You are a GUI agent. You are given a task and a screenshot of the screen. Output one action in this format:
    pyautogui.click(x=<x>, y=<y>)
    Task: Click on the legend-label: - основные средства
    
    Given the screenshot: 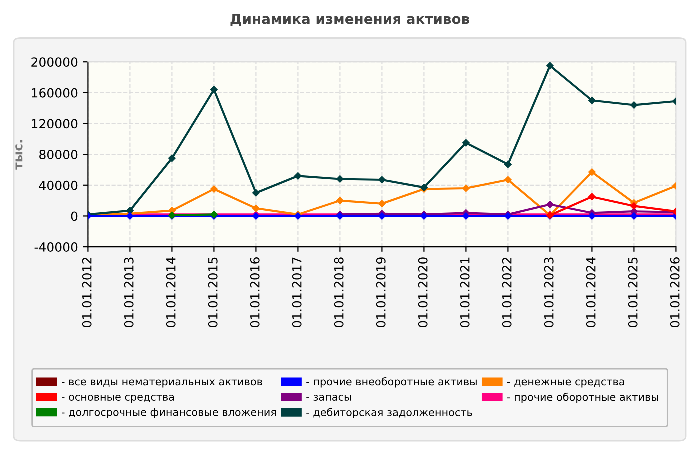 What is the action you would take?
    pyautogui.click(x=118, y=398)
    